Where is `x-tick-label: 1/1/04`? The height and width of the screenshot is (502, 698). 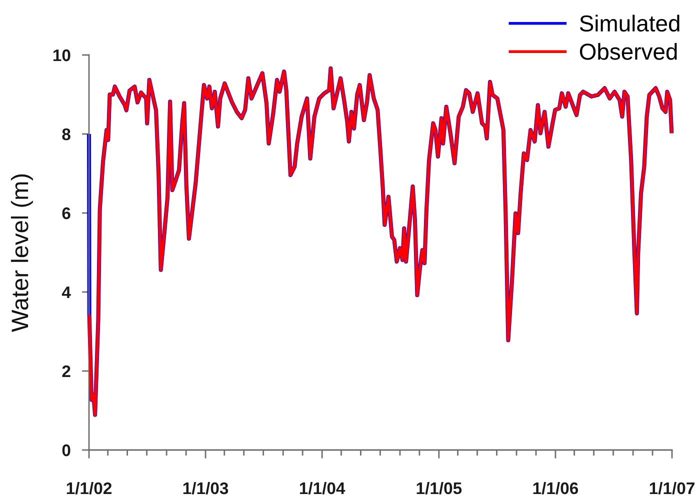
x-tick-label: 1/1/04 is located at coordinates (323, 488).